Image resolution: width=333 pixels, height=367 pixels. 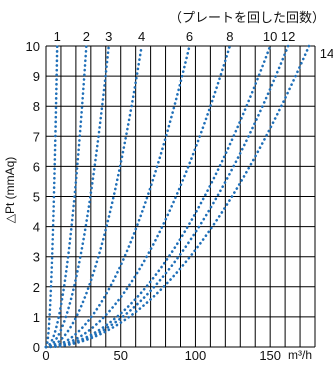 What do you see at coordinates (36, 347) in the screenshot?
I see `y-tick-label: 0` at bounding box center [36, 347].